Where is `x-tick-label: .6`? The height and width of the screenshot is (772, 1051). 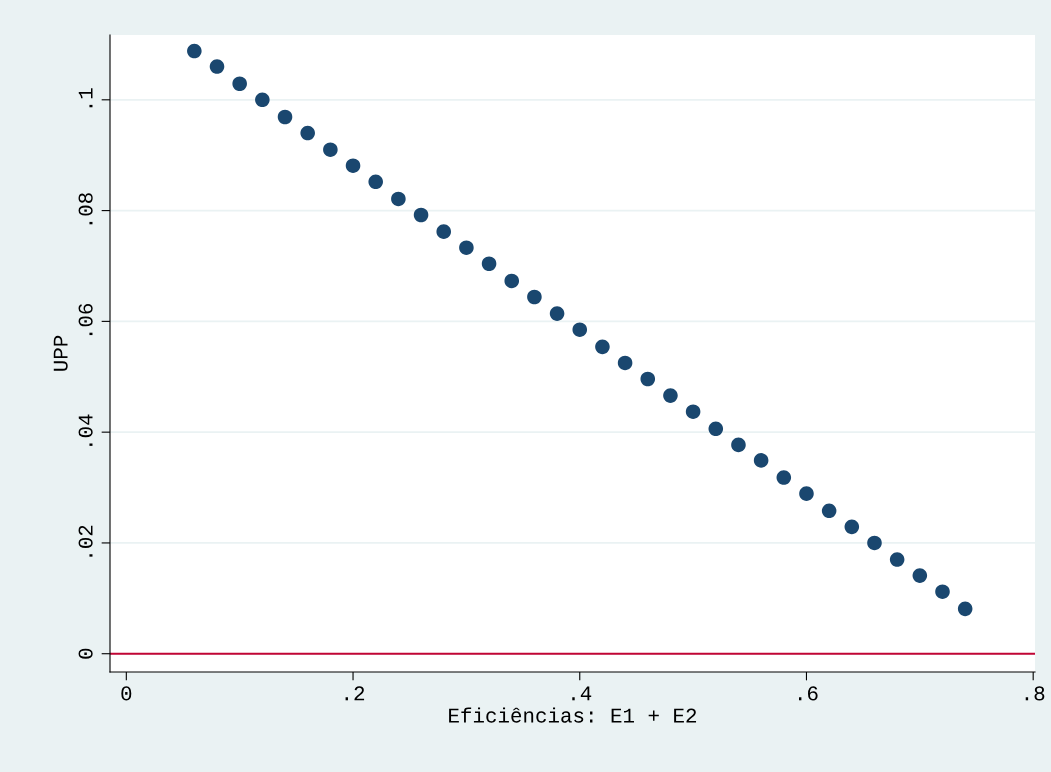 x-tick-label: .6 is located at coordinates (808, 693).